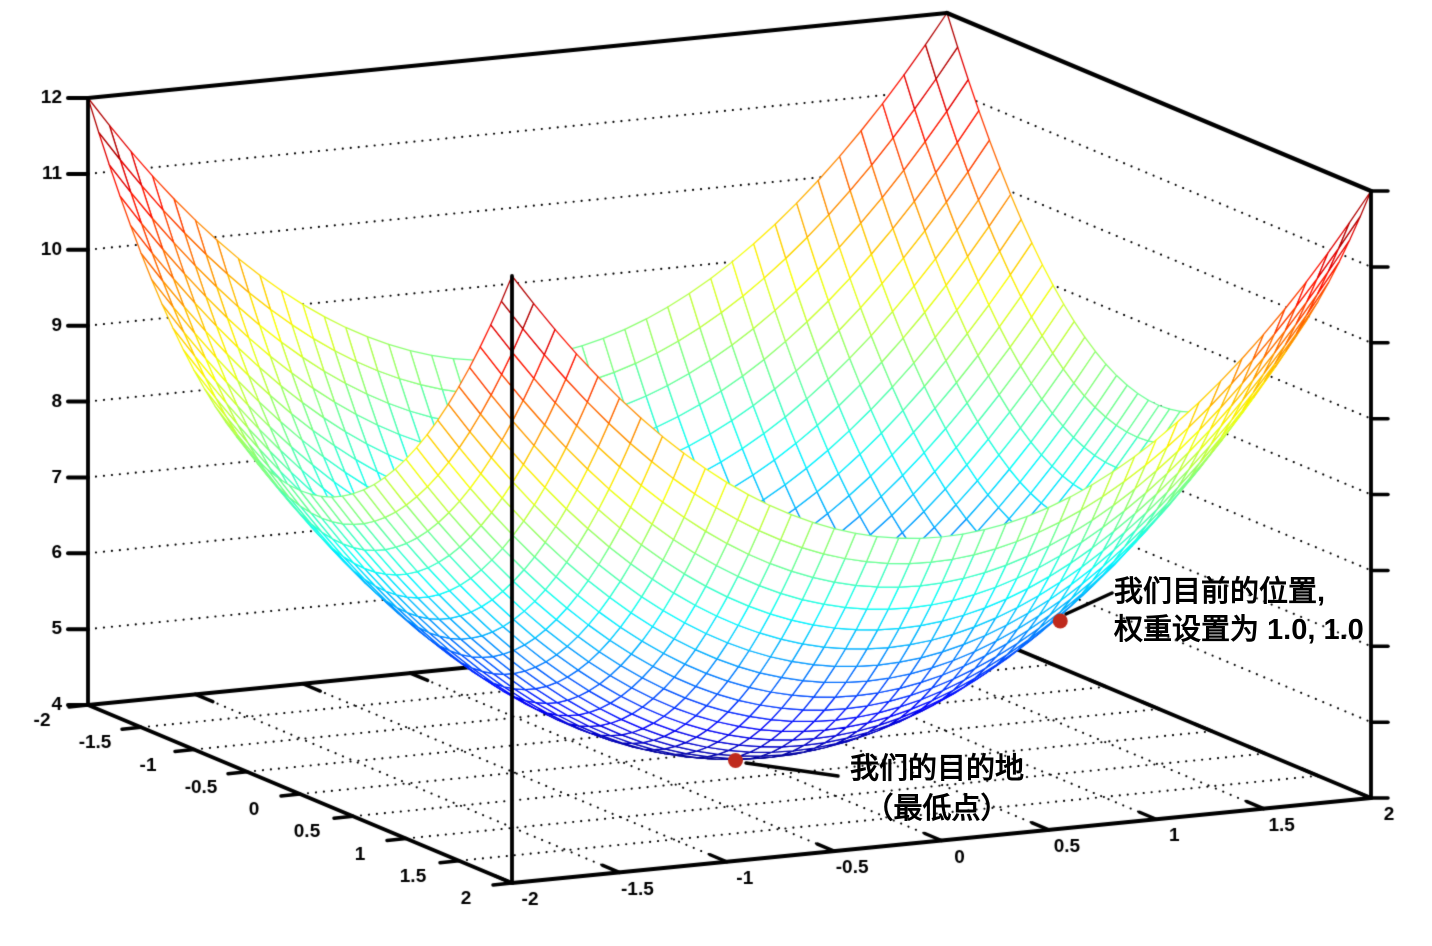 The image size is (1432, 946). I want to click on annotation-current-position-line2: 权重设置为 1.0, 1.0, so click(1239, 630).